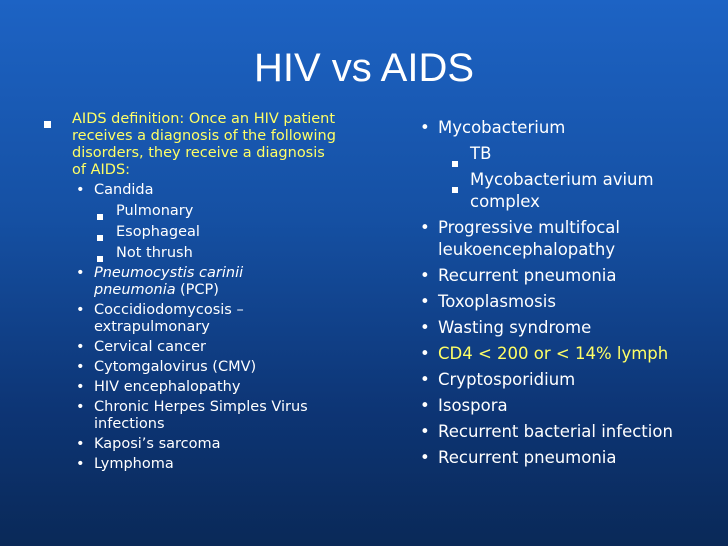 Image resolution: width=728 pixels, height=546 pixels. Describe the element at coordinates (134, 464) in the screenshot. I see `item-text: Lymphoma` at that location.